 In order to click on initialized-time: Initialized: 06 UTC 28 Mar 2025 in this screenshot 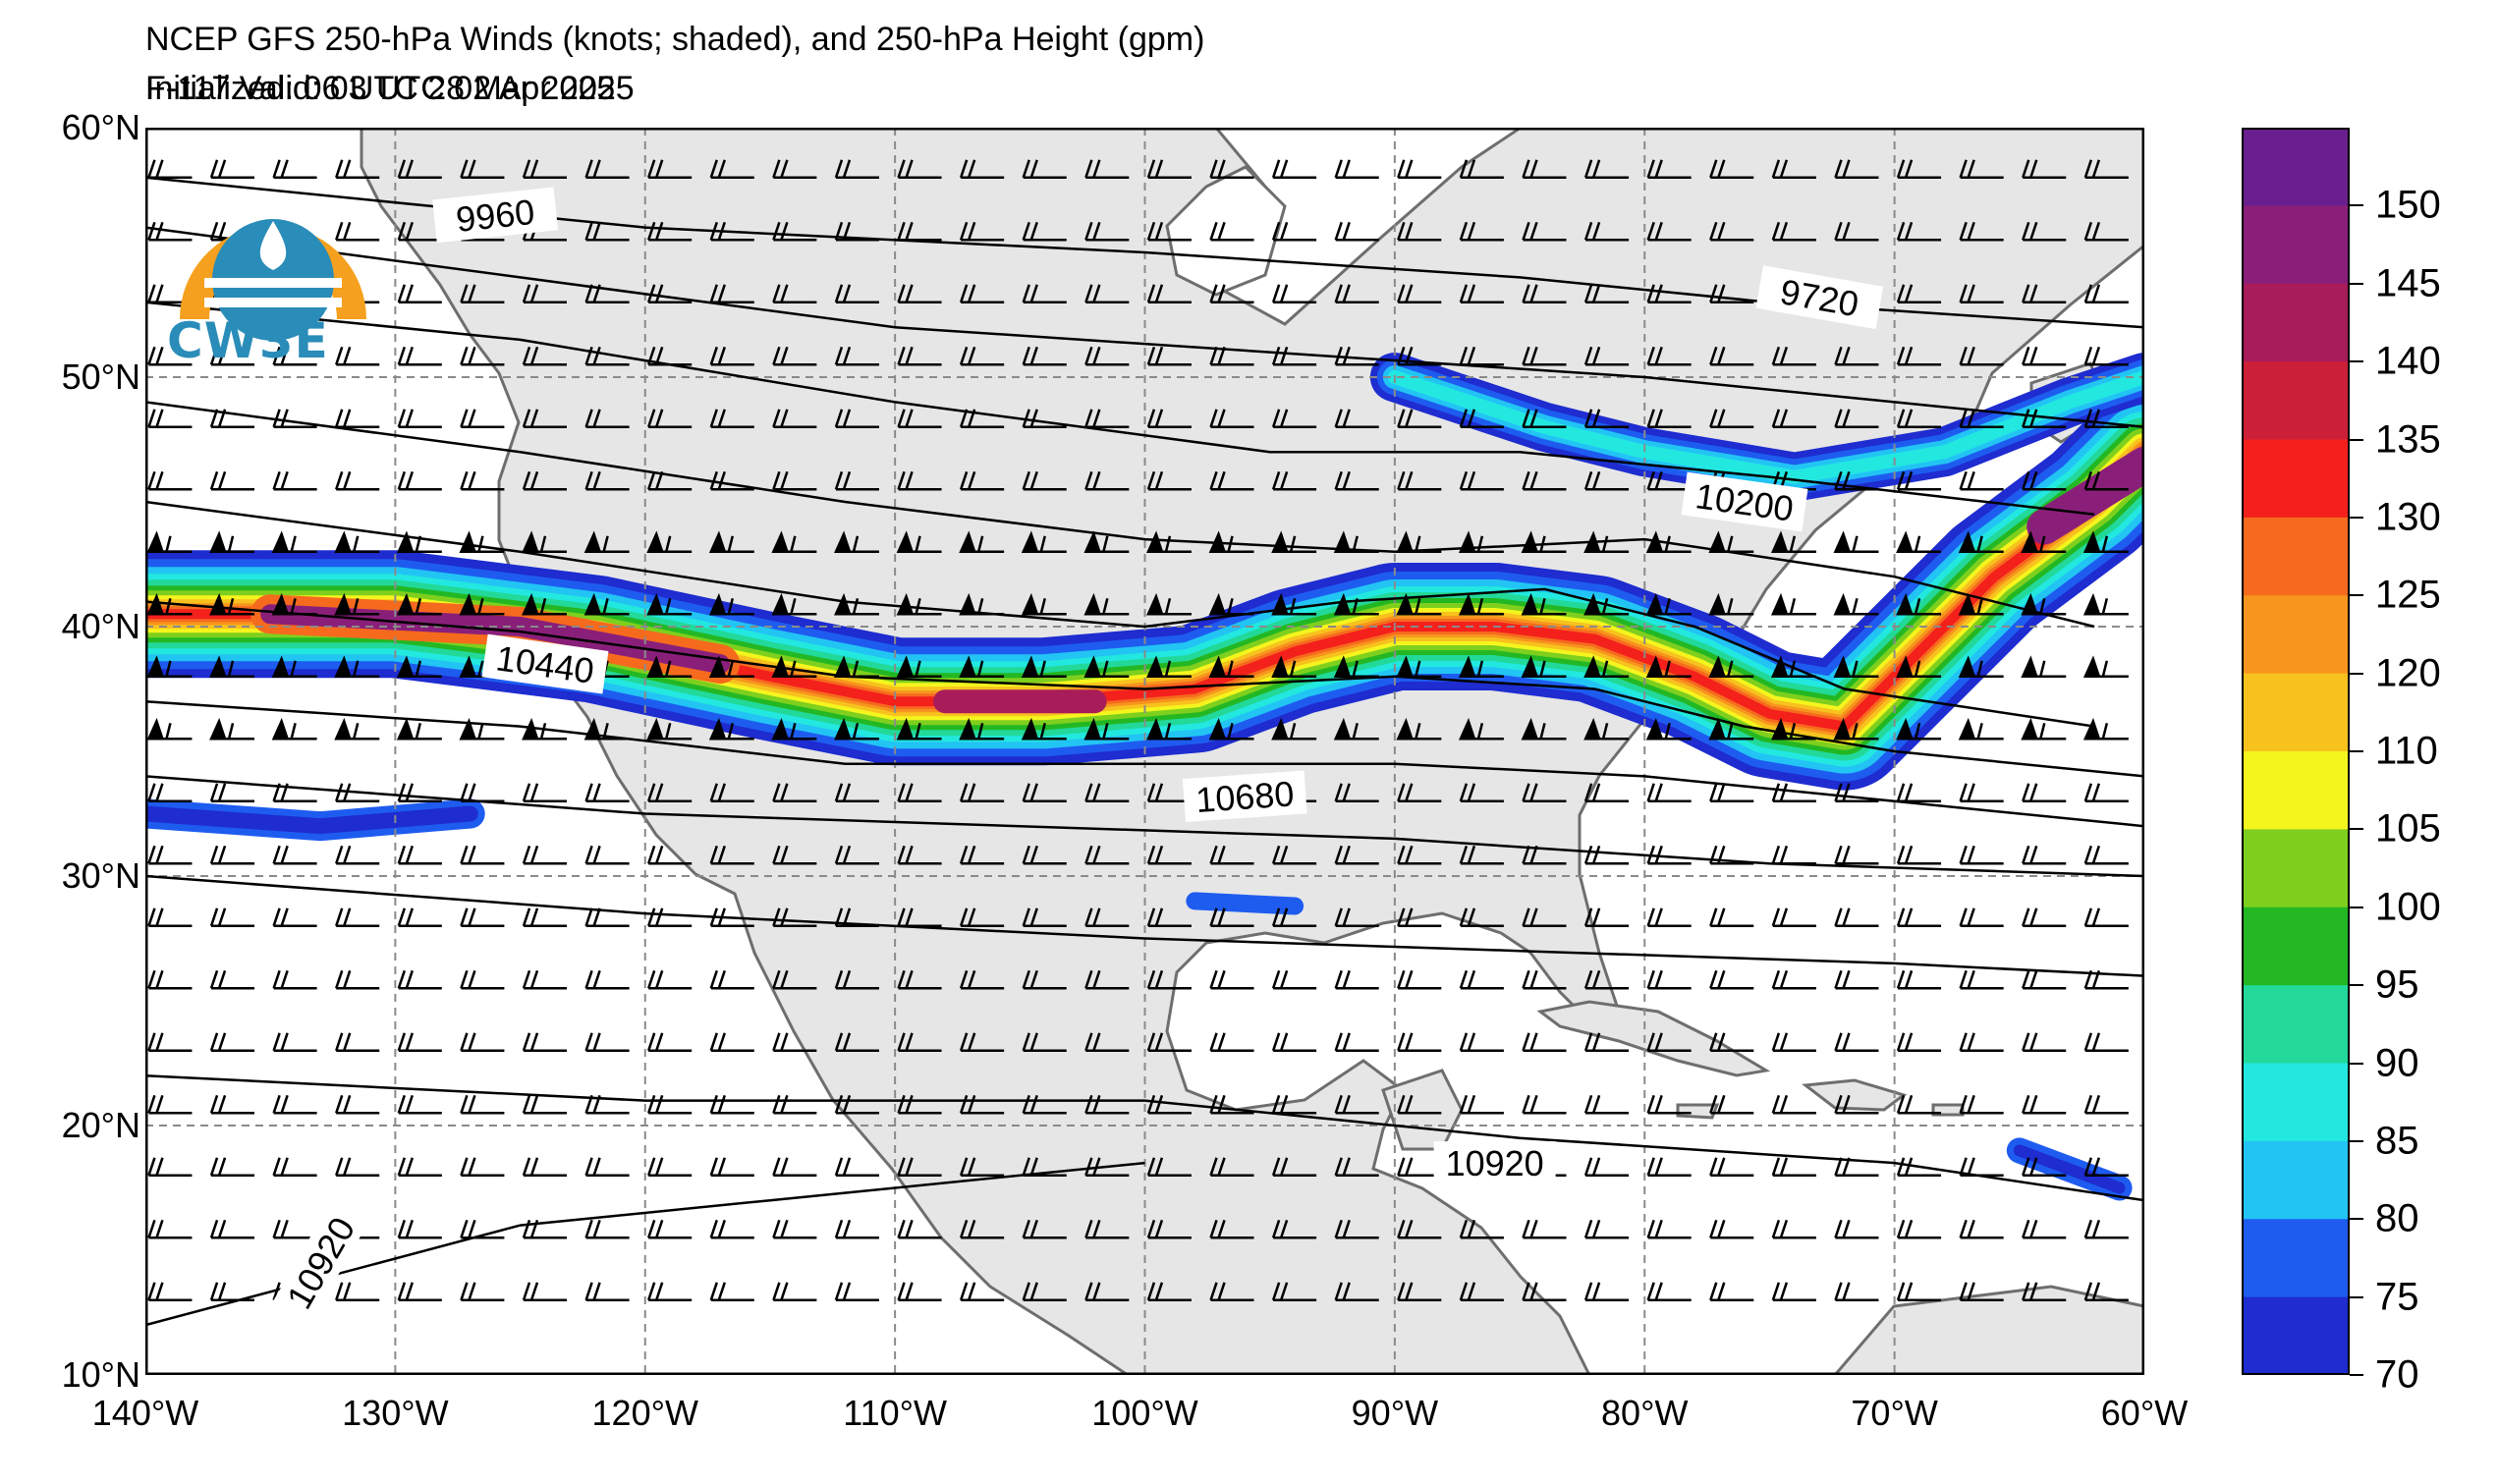, I will do `click(380, 88)`.